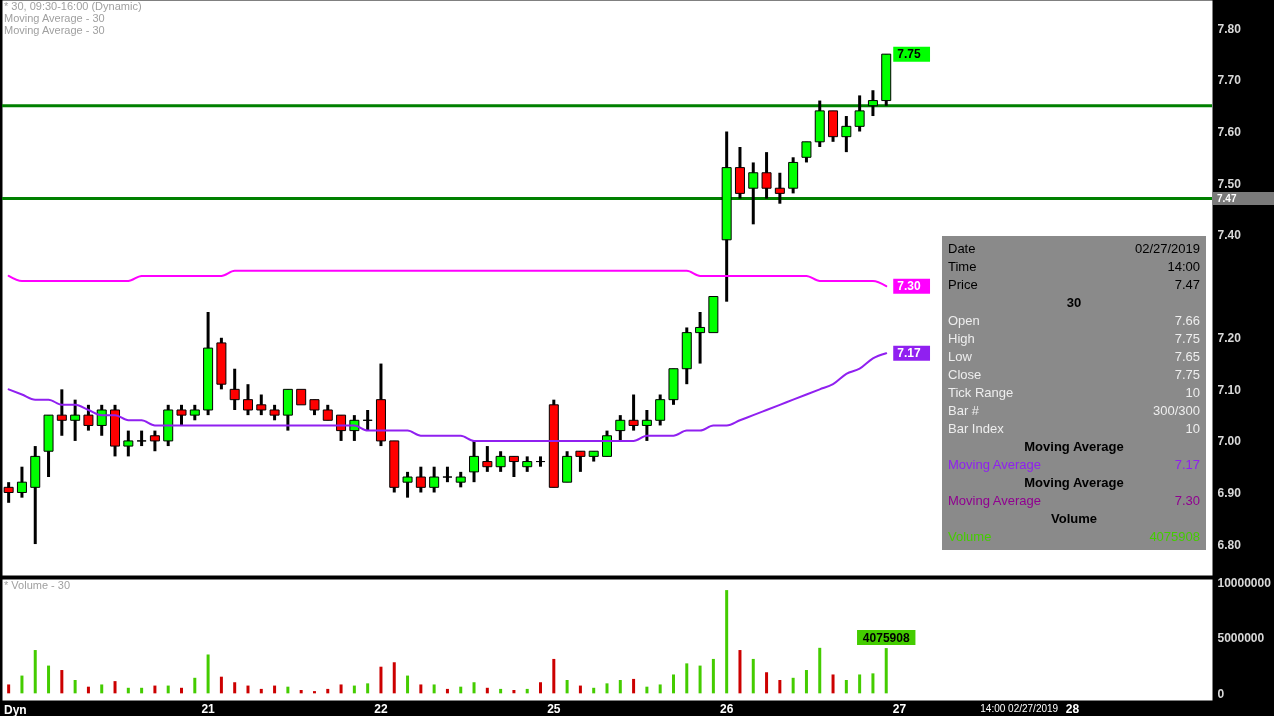  I want to click on y-tick-label: 7.70, so click(1229, 80).